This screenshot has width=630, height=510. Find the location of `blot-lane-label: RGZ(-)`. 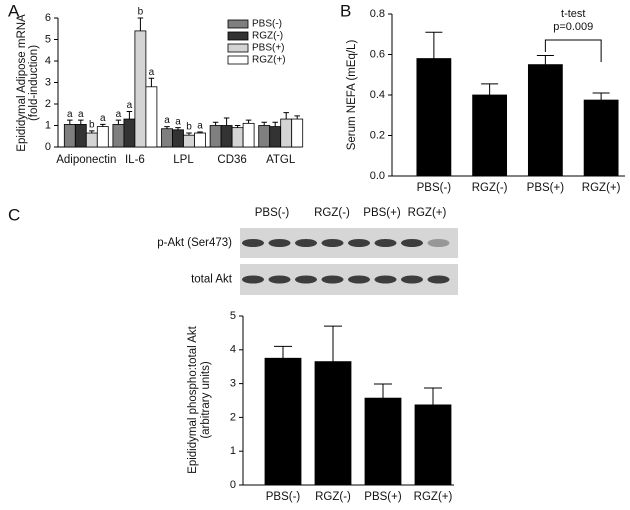

blot-lane-label: RGZ(-) is located at coordinates (332, 213).